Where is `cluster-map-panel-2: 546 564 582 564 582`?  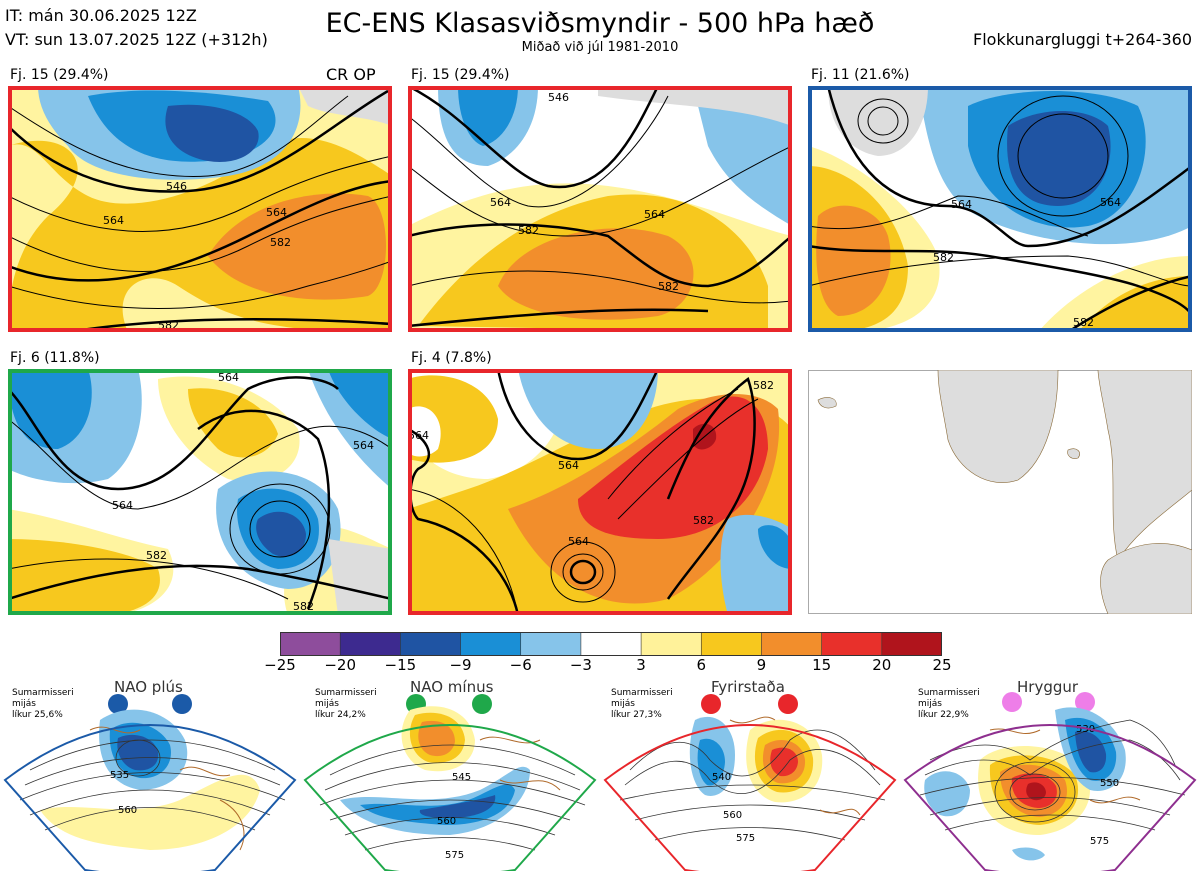
cluster-map-panel-2: 546 564 582 564 582 is located at coordinates (600, 209).